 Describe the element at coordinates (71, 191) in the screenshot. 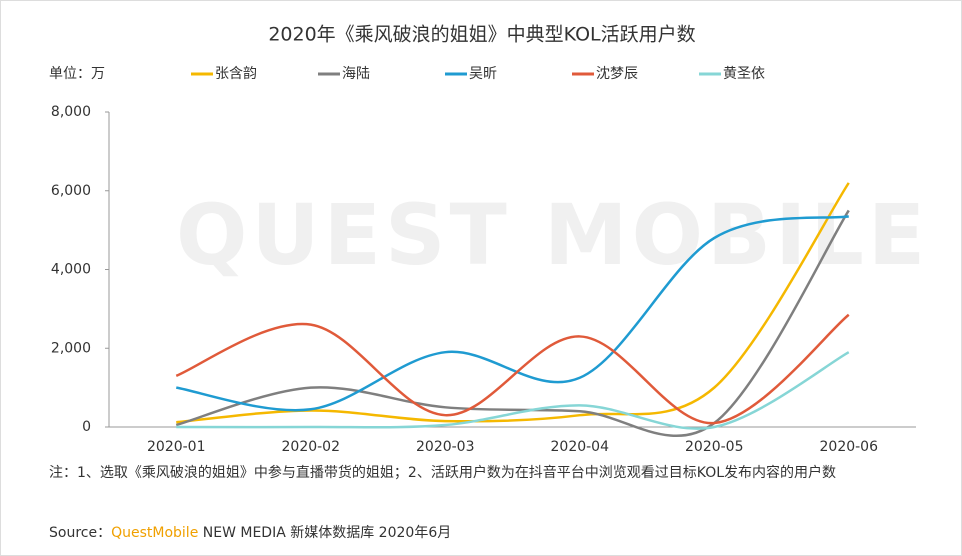

I see `y-tick-label: 6,000` at that location.